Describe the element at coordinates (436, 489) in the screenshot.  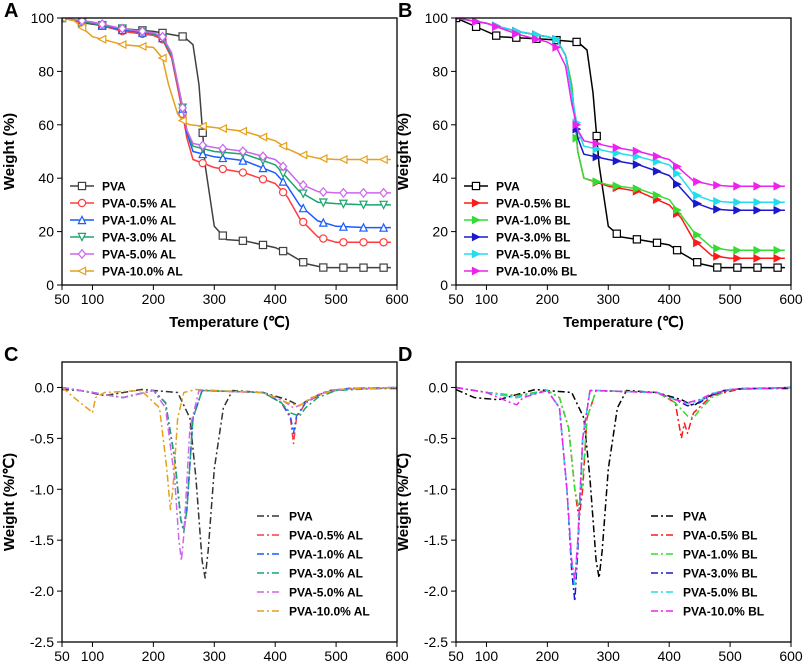
I see `y-tick-label-d-2: -1.0` at that location.